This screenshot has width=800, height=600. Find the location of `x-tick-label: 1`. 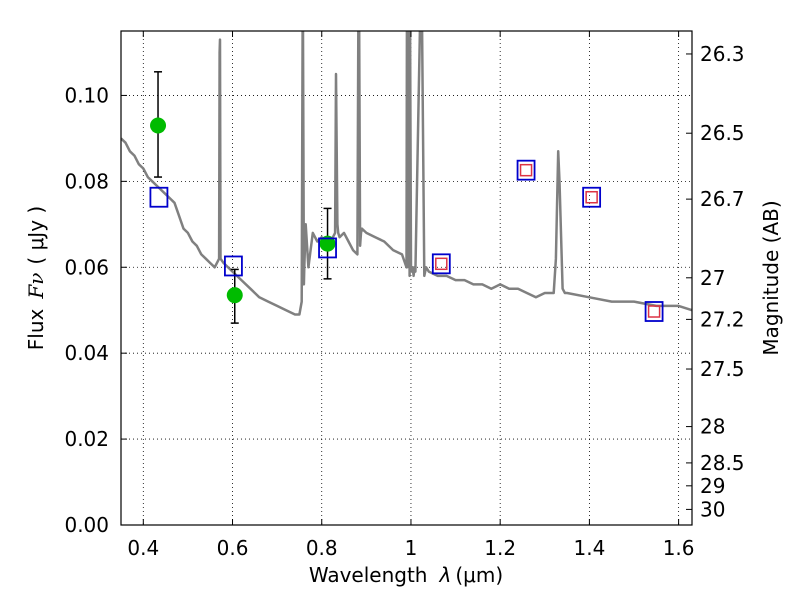

x-tick-label: 1 is located at coordinates (411, 548).